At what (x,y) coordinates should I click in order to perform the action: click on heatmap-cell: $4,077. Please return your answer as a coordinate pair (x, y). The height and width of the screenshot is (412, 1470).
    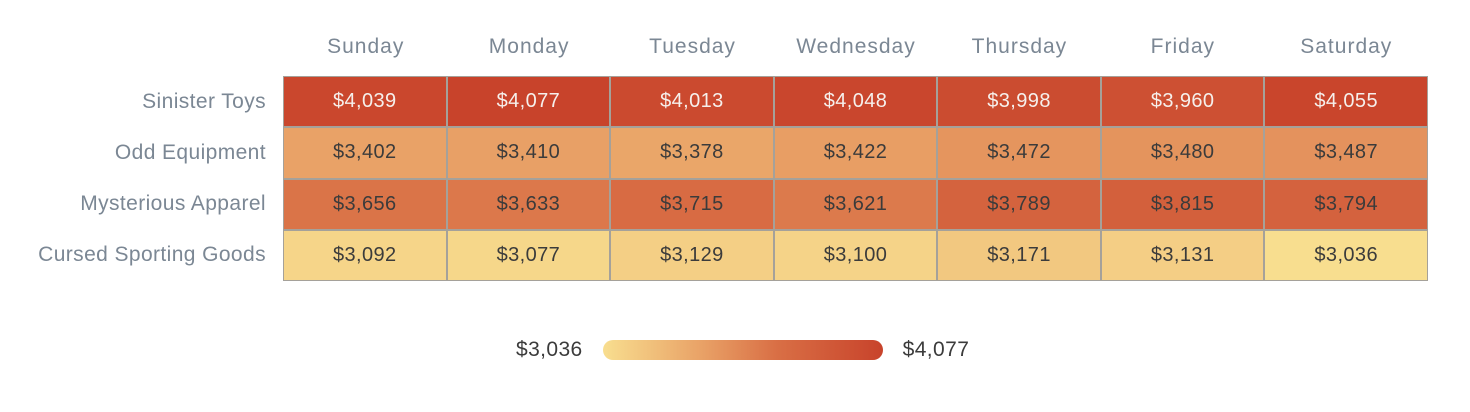
    Looking at the image, I should click on (528, 102).